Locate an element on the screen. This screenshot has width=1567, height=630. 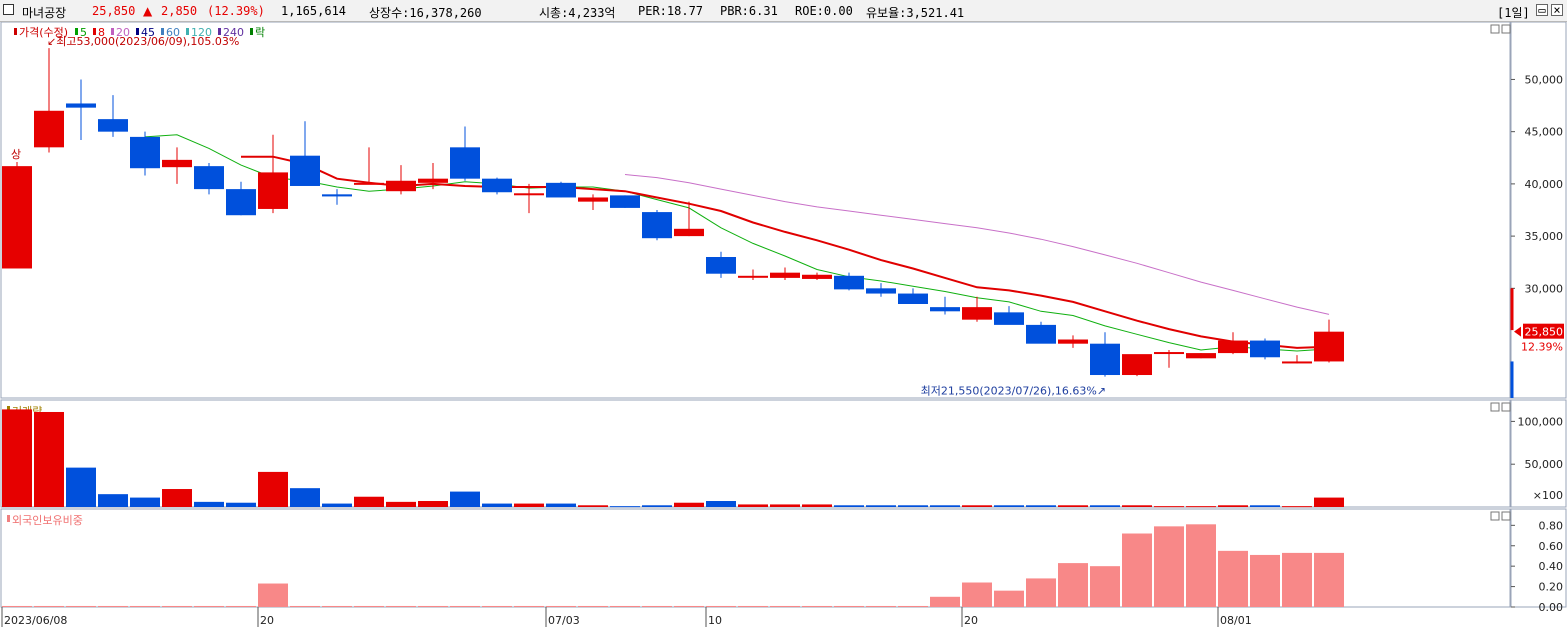
select-checkbox is located at coordinates (8, 9).